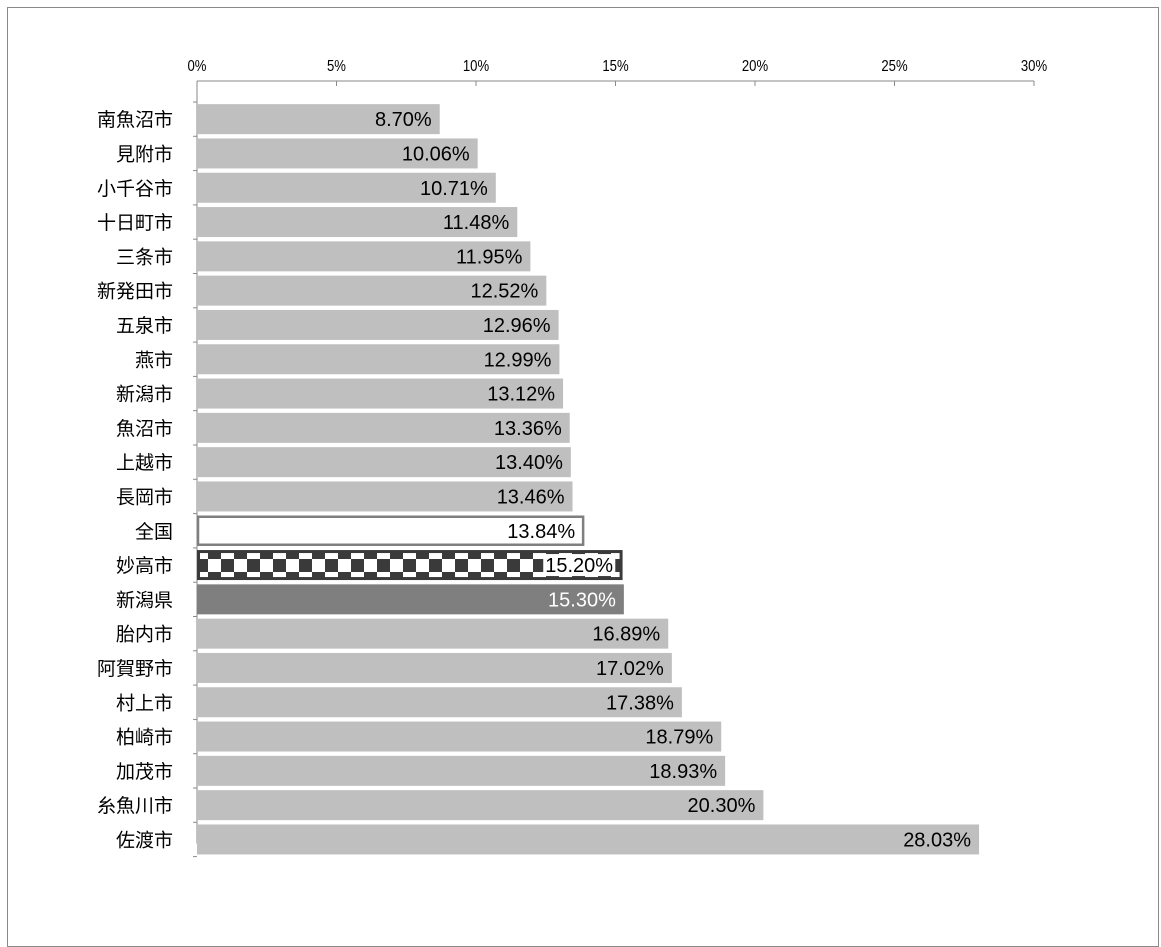  Describe the element at coordinates (144, 840) in the screenshot. I see `category-label: 佐渡市` at that location.